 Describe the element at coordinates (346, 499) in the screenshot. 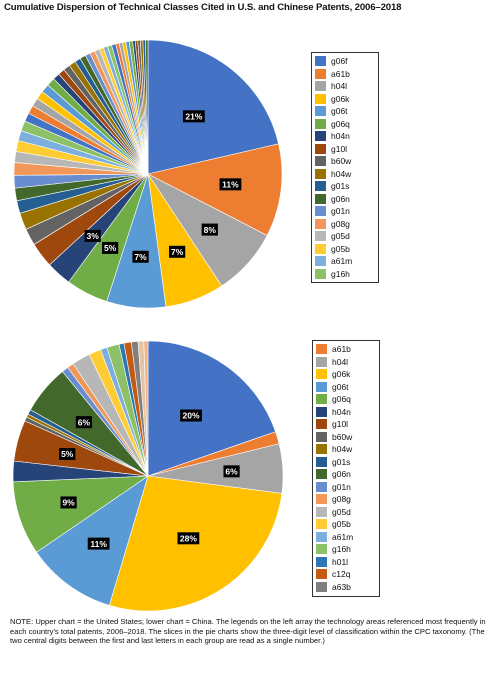

I see `cn-legend-item-g08g: g08g` at that location.